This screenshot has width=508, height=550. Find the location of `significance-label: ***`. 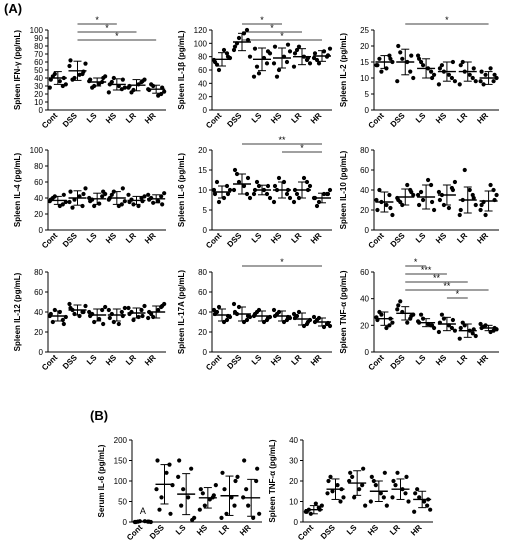

significance-label: *** is located at coordinates (426, 270).